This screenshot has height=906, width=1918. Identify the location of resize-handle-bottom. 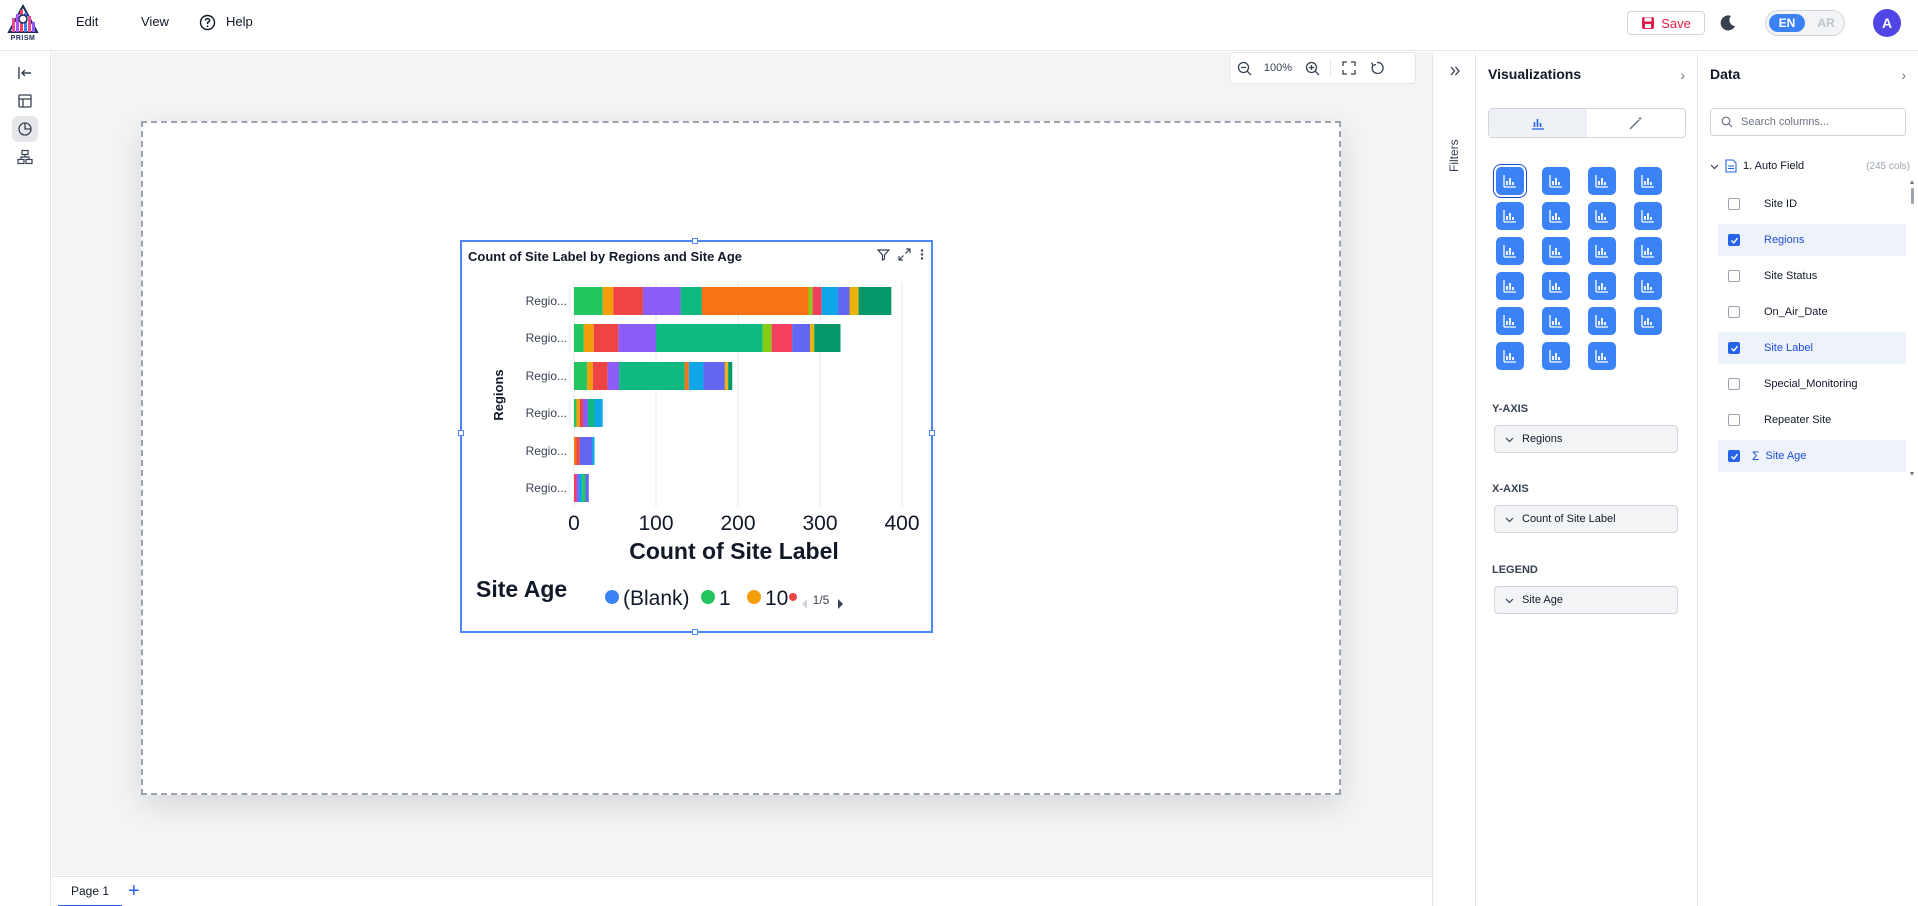
(695, 632).